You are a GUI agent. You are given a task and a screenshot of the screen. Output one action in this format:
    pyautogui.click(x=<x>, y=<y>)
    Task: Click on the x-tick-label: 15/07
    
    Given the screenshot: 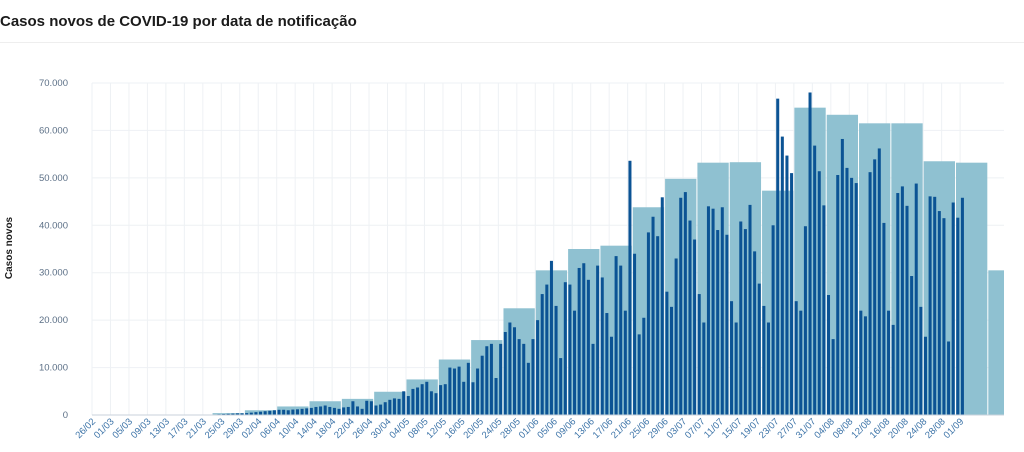 What is the action you would take?
    pyautogui.click(x=732, y=428)
    